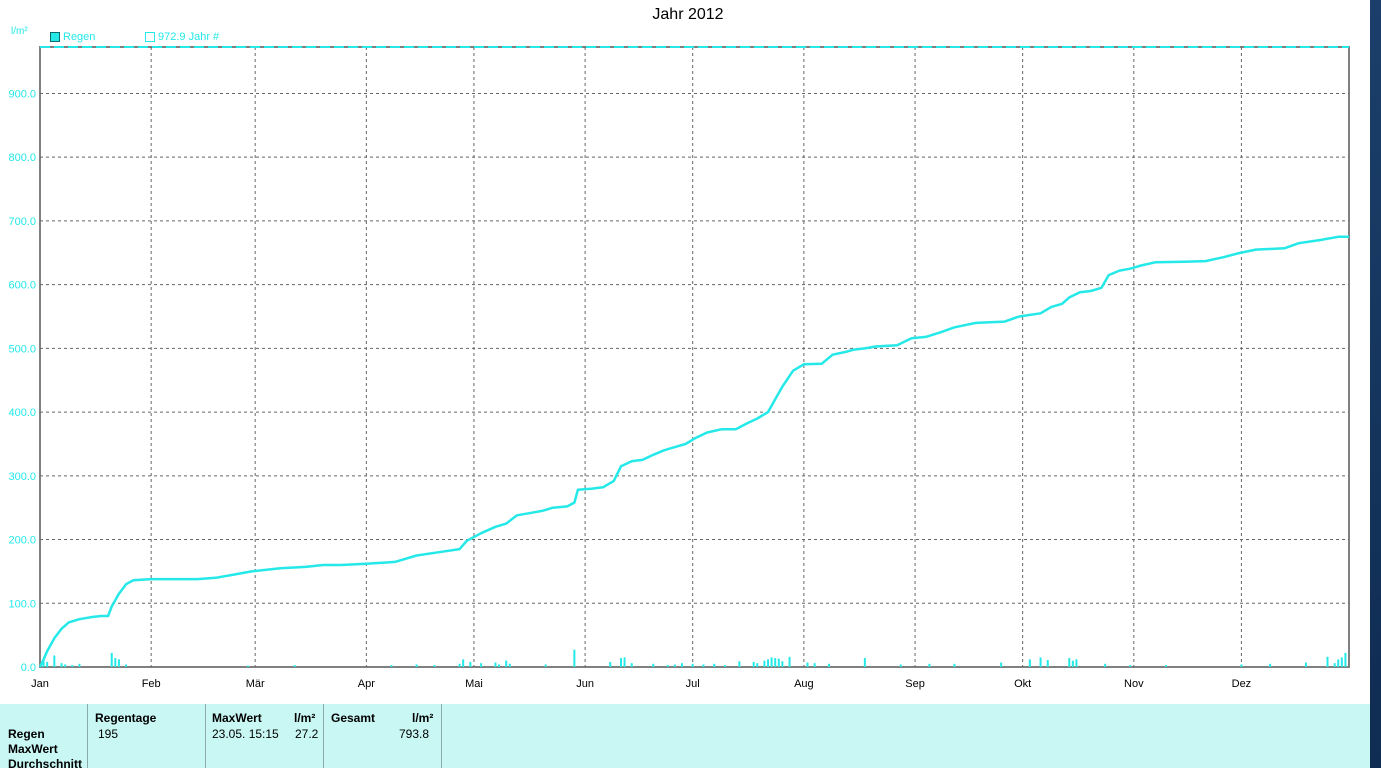 The width and height of the screenshot is (1381, 771). What do you see at coordinates (150, 37) in the screenshot?
I see `legend-swatch-empty-icon` at bounding box center [150, 37].